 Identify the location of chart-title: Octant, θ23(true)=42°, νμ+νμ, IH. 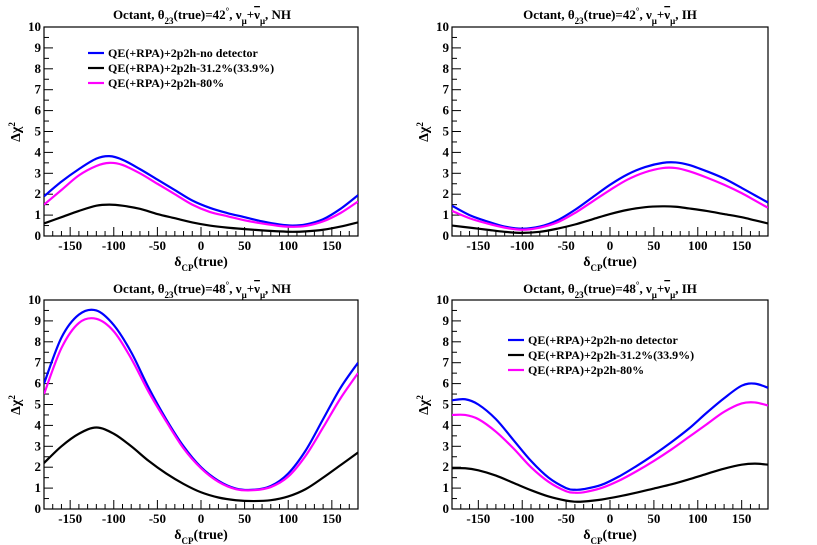
(610, 16).